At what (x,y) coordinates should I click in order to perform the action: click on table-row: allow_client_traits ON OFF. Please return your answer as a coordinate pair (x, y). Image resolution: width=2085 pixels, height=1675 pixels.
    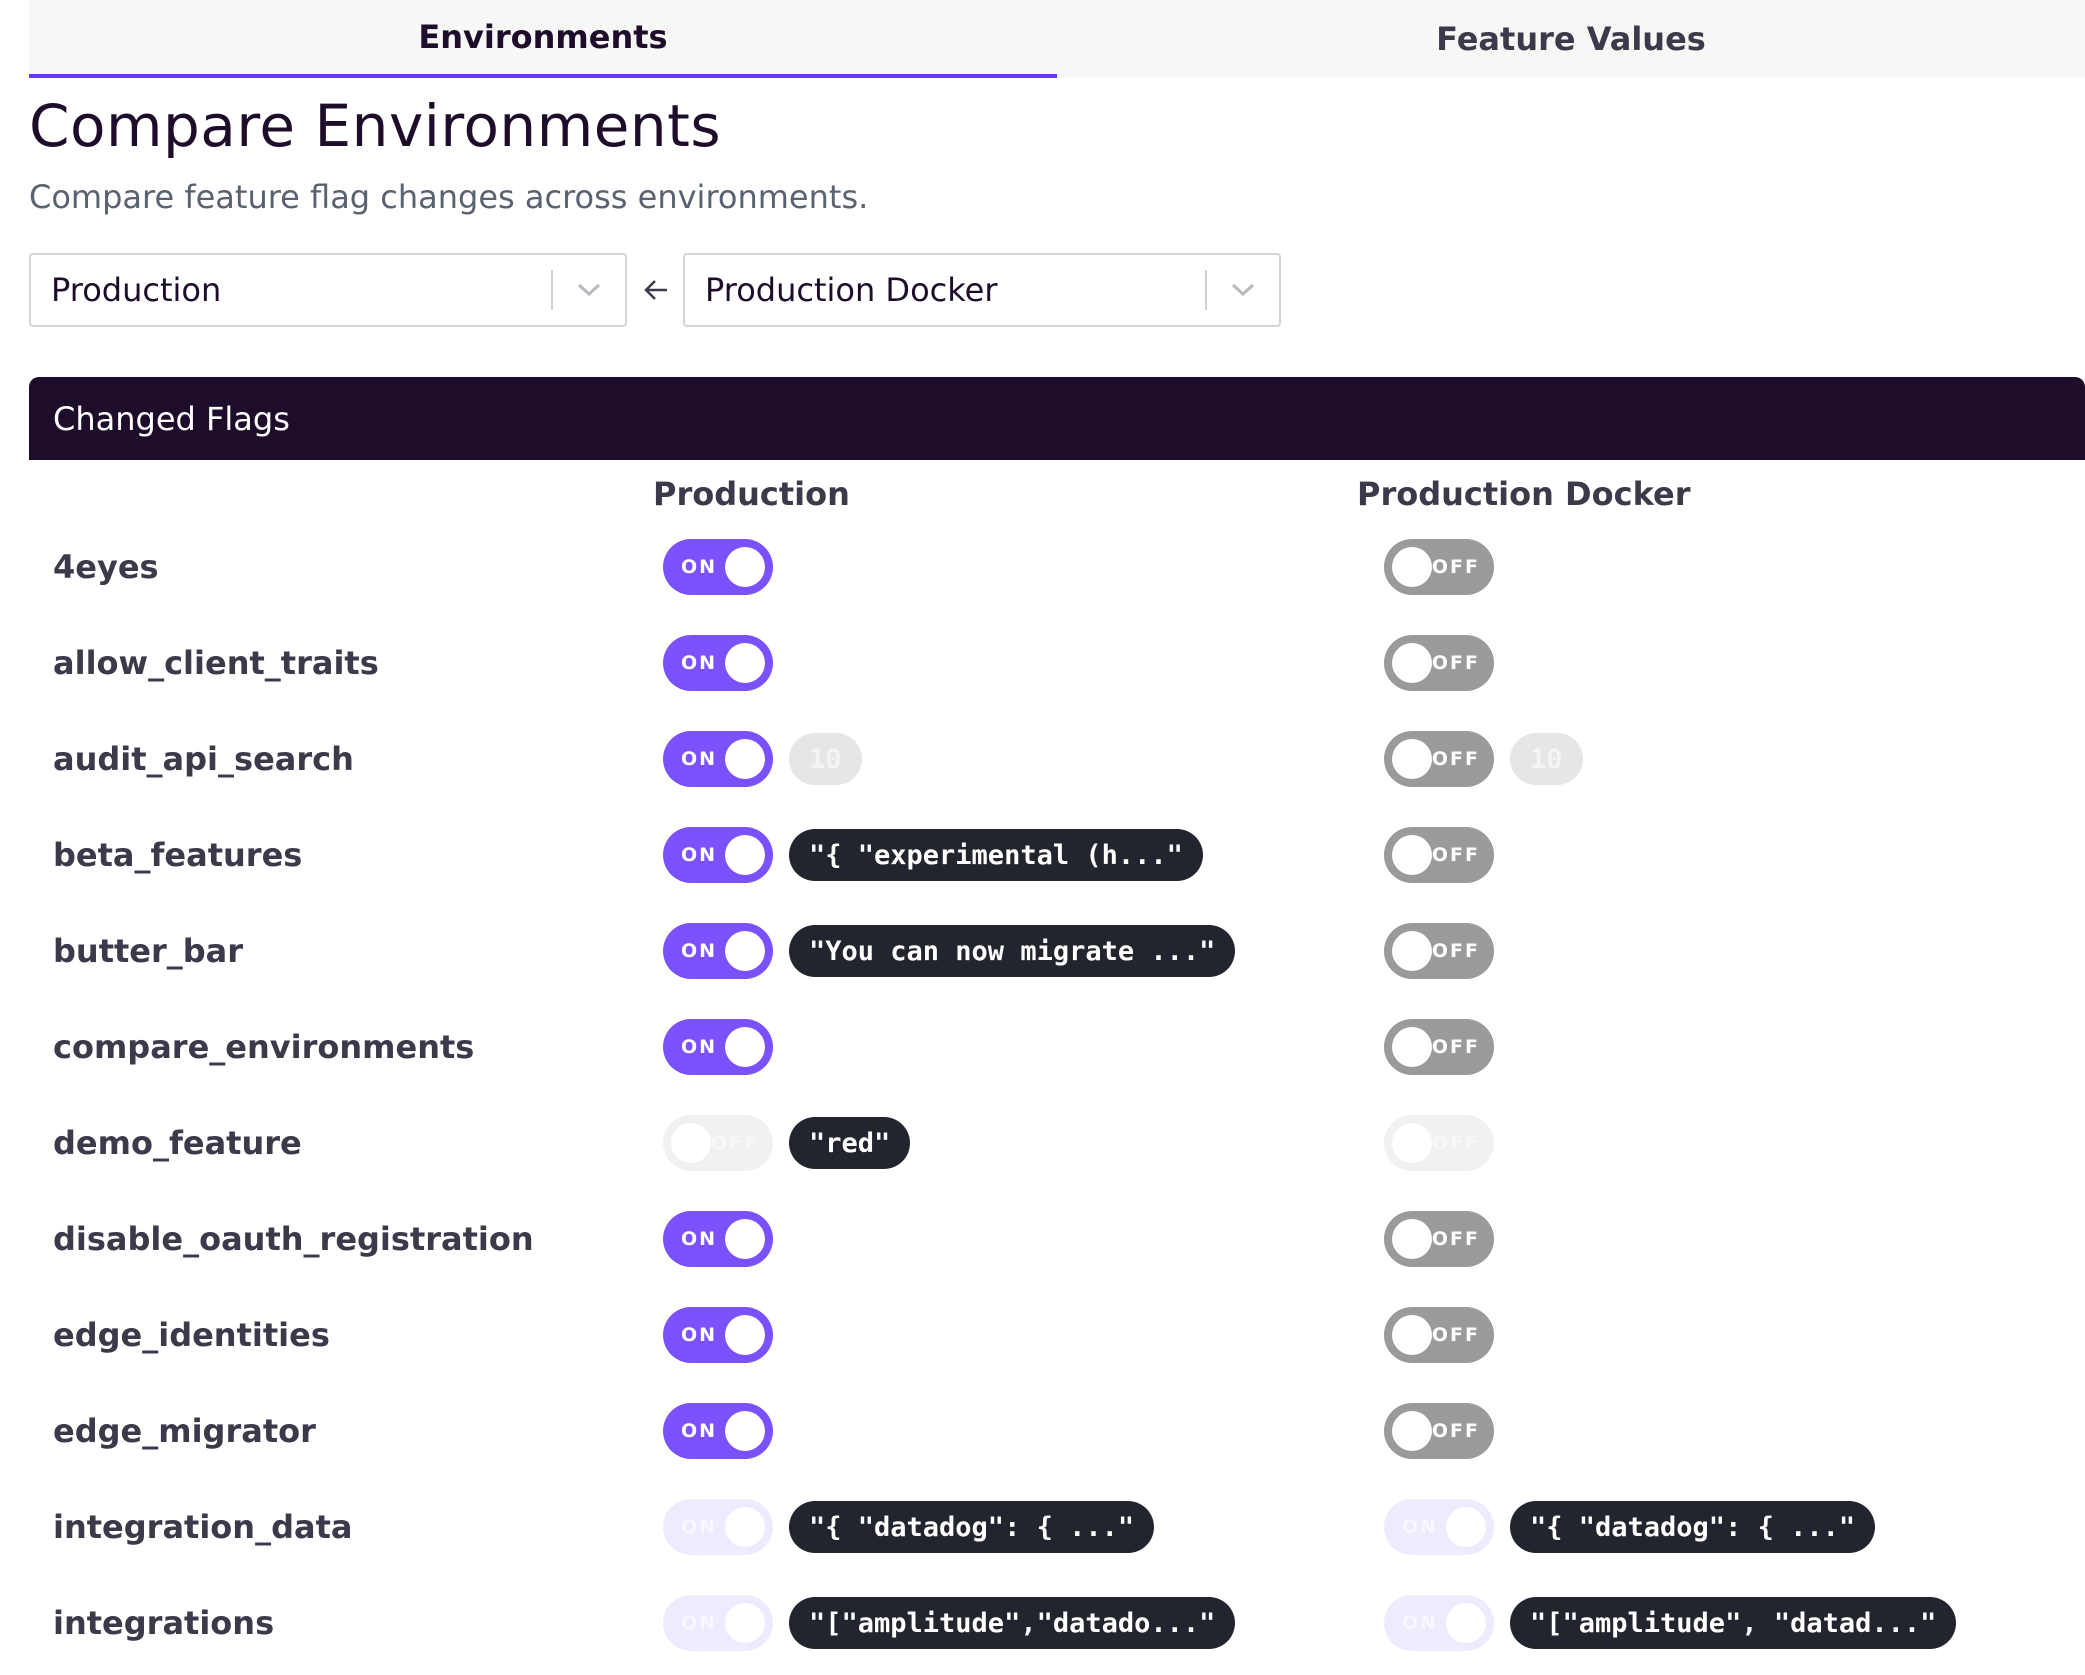
    Looking at the image, I should click on (1057, 663).